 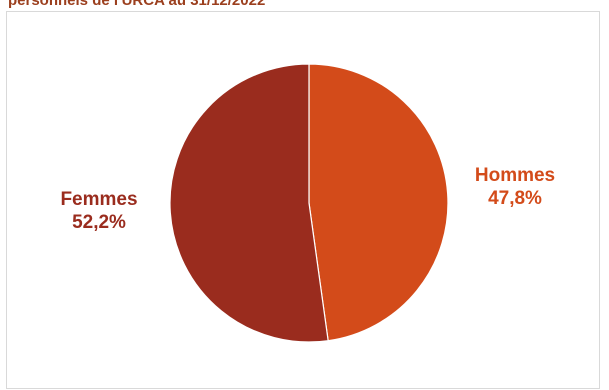 What do you see at coordinates (137, 4) in the screenshot?
I see `chart-title: personnels de l'URCA au 31/12/2022` at bounding box center [137, 4].